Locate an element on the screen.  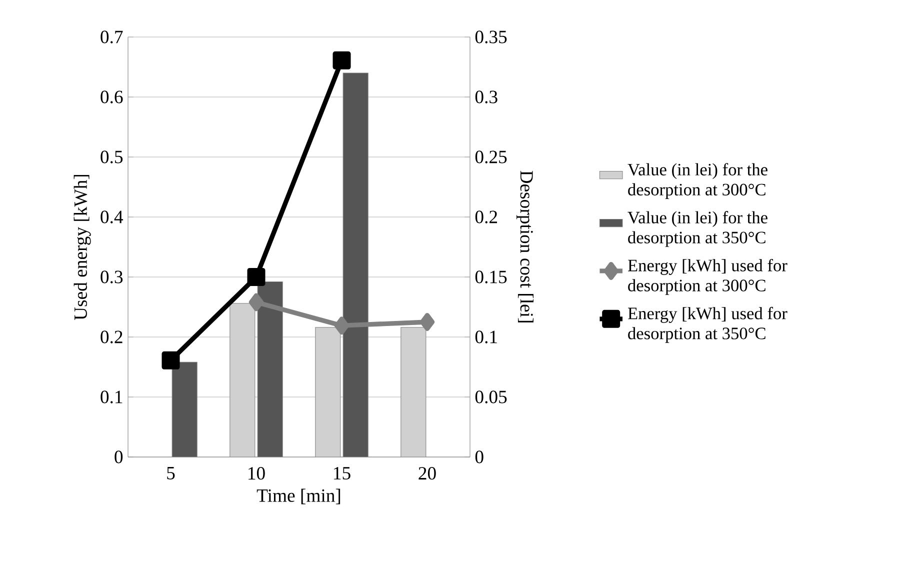
y2-tick-label: 0.2 is located at coordinates (486, 217).